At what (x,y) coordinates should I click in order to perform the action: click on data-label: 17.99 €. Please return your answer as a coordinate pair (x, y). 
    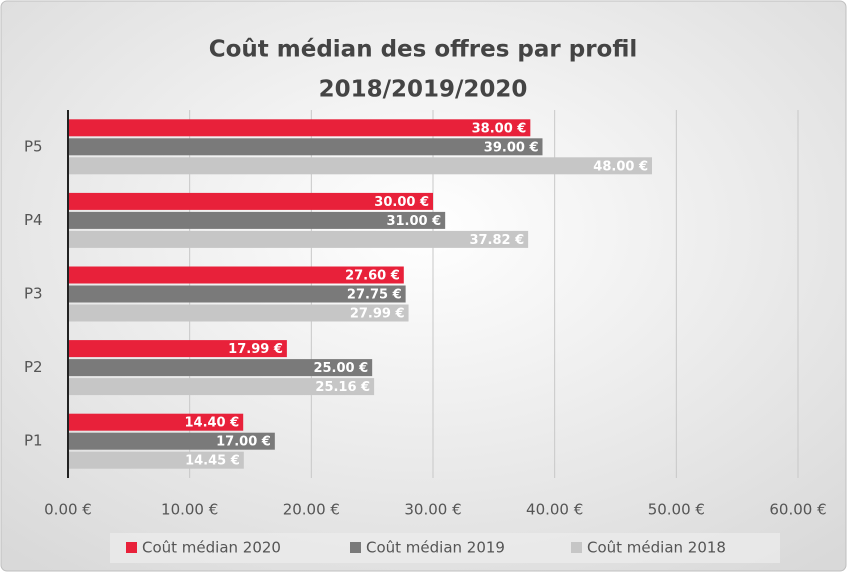
    Looking at the image, I should click on (255, 349).